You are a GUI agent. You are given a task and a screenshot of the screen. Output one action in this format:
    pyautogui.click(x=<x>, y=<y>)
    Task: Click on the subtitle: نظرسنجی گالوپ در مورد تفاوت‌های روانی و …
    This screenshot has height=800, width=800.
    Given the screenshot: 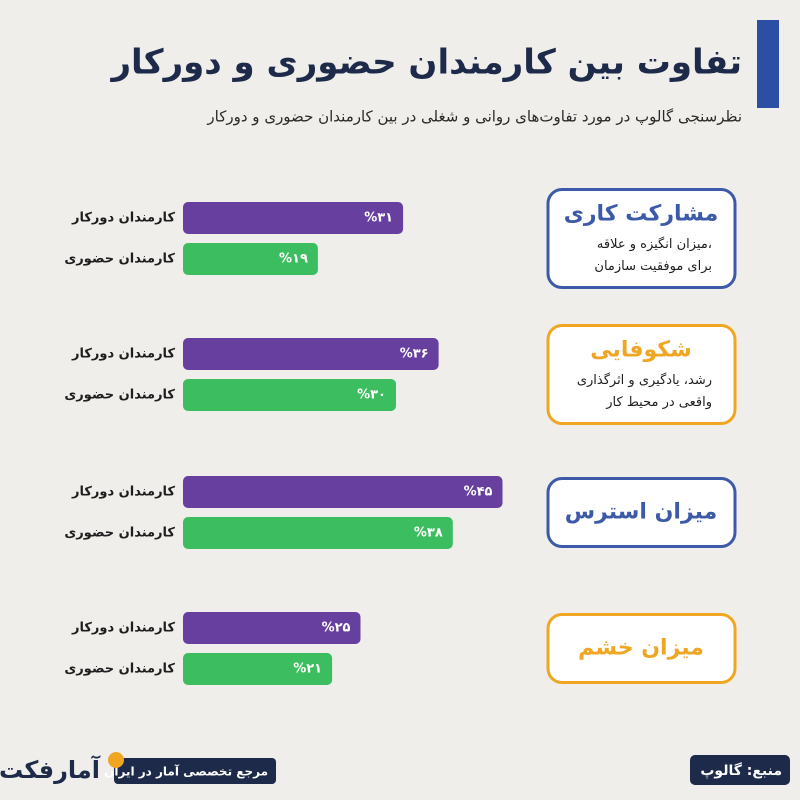 What is the action you would take?
    pyautogui.click(x=474, y=117)
    